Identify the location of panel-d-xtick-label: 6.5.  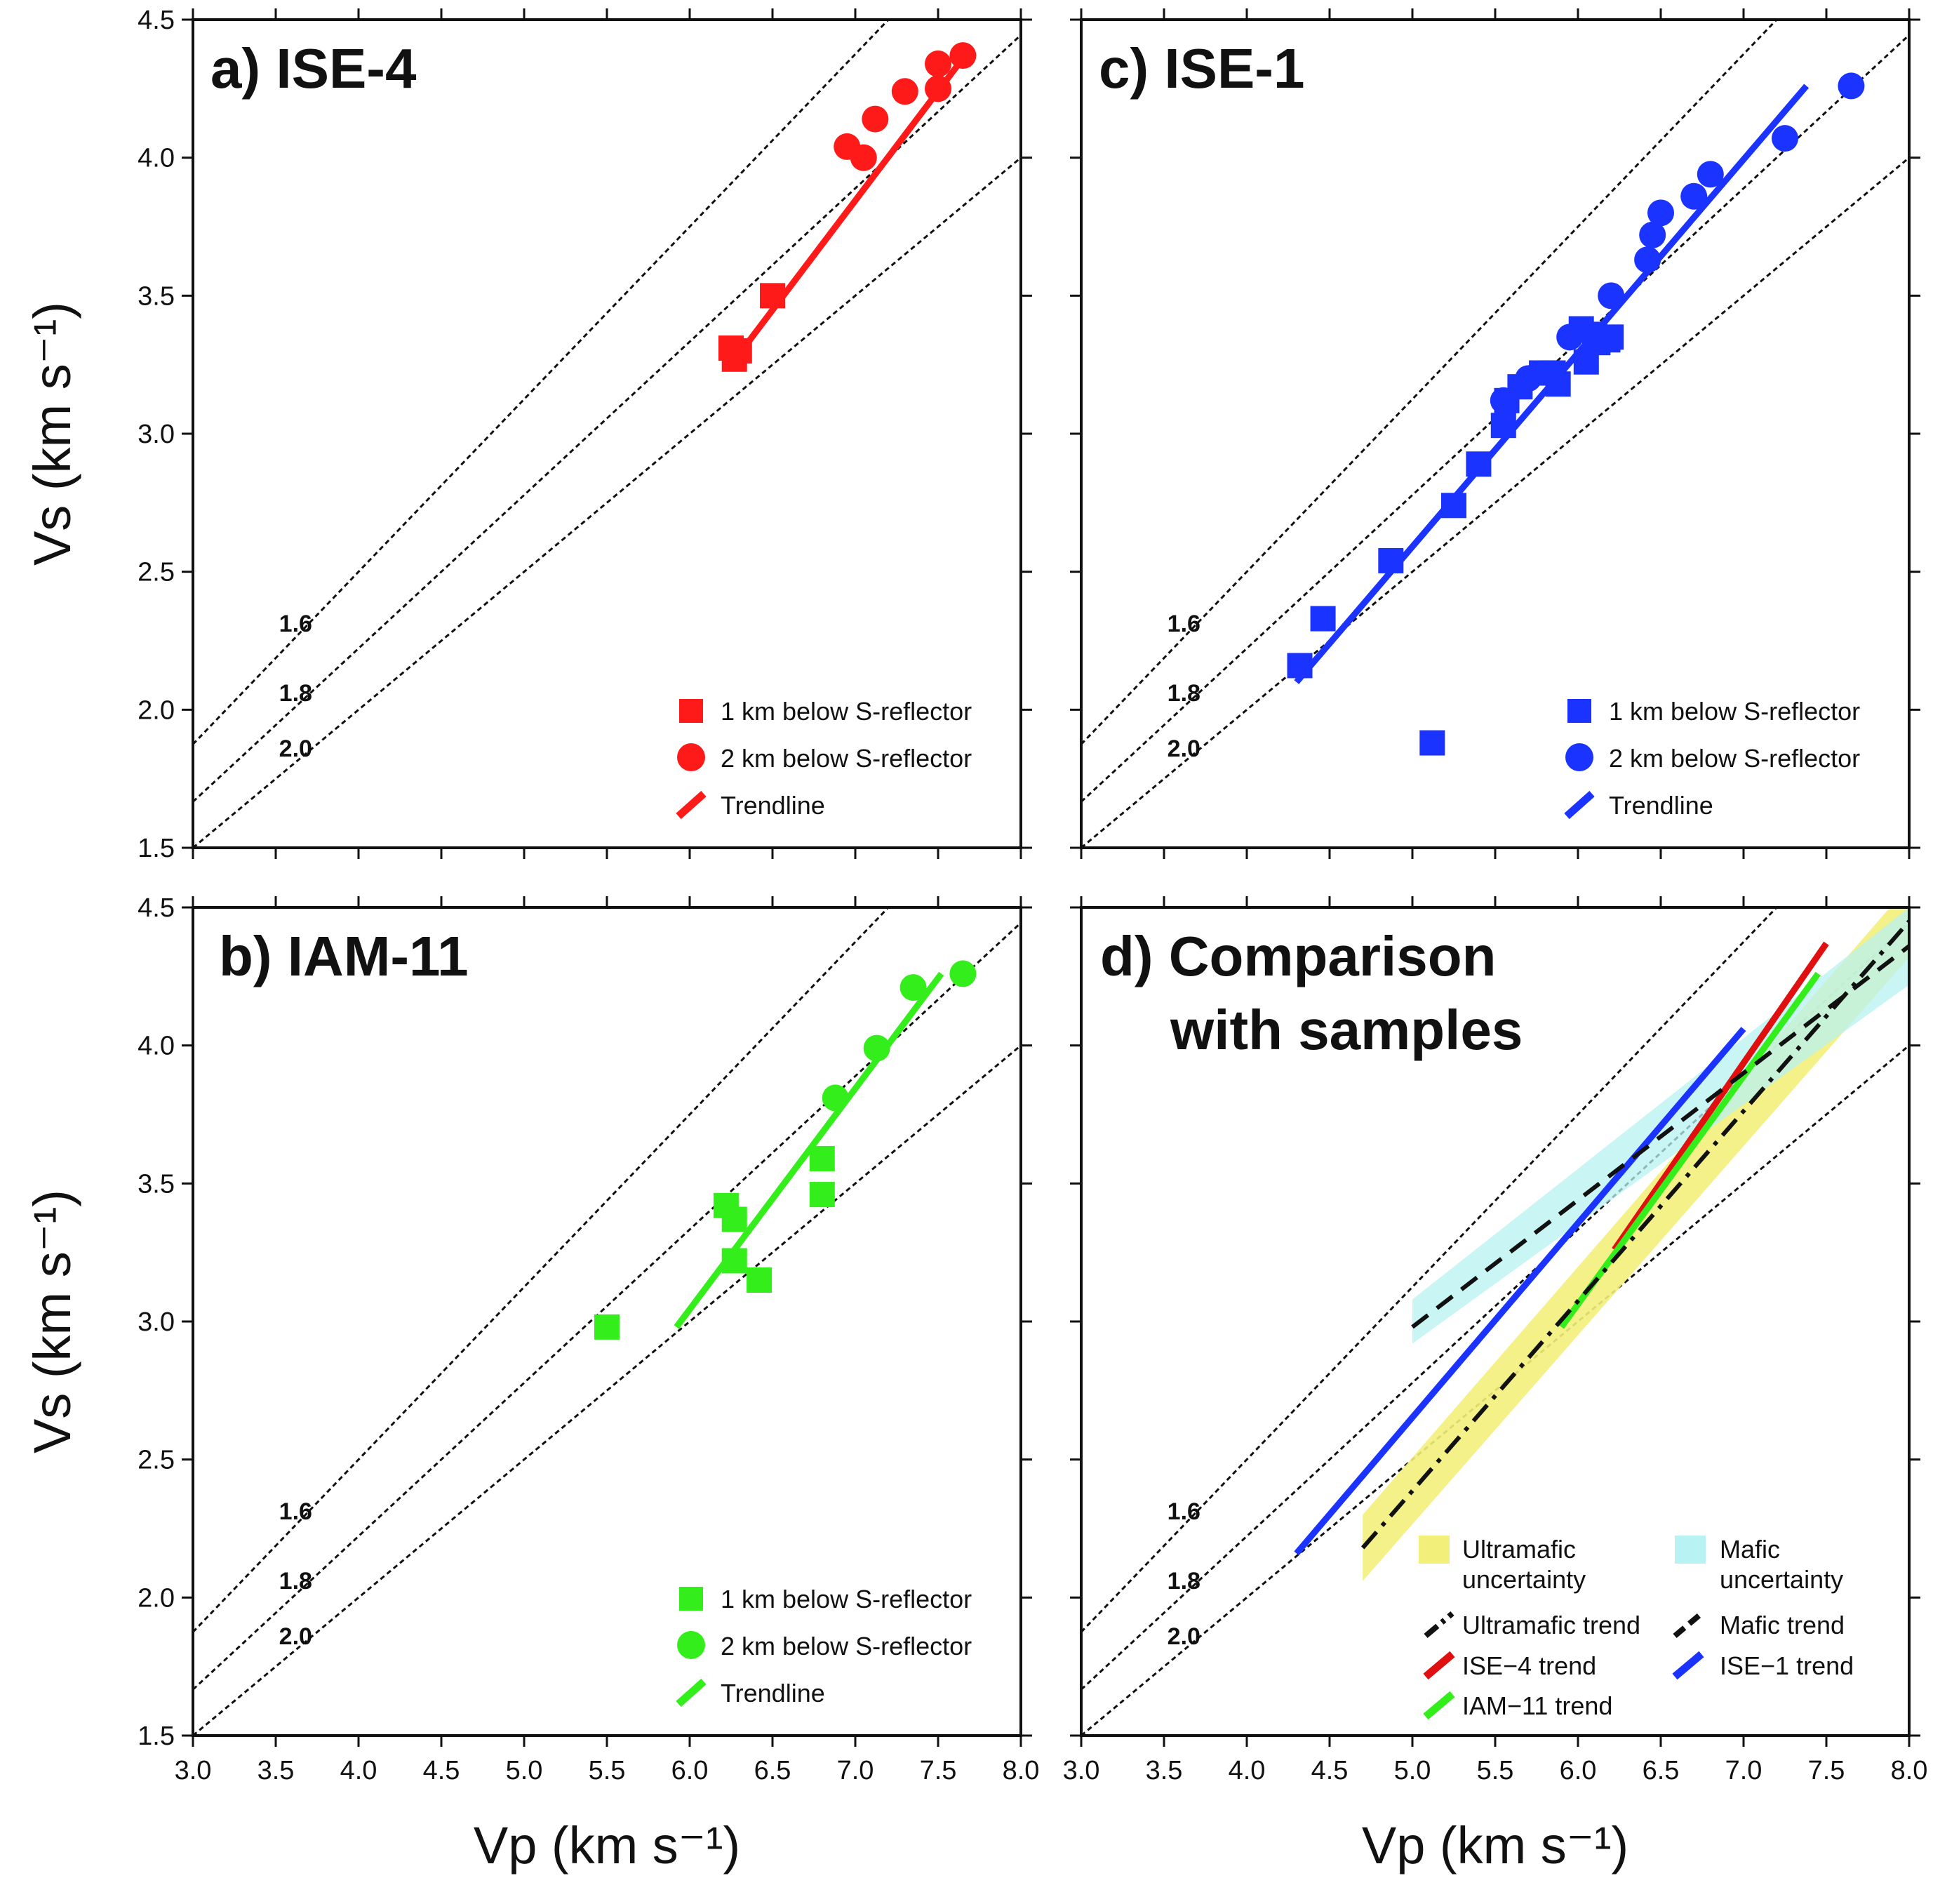
(1661, 1771).